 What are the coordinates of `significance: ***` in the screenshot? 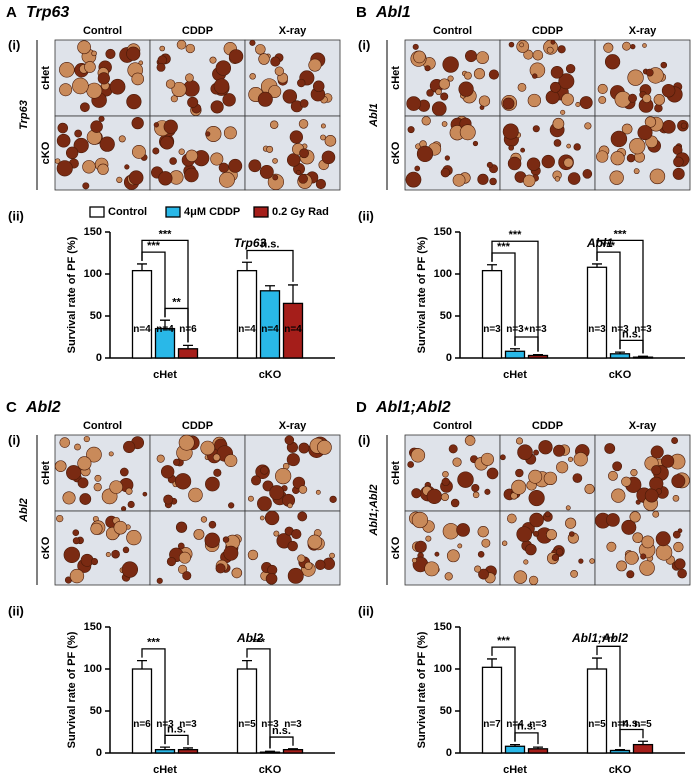 It's located at (259, 643).